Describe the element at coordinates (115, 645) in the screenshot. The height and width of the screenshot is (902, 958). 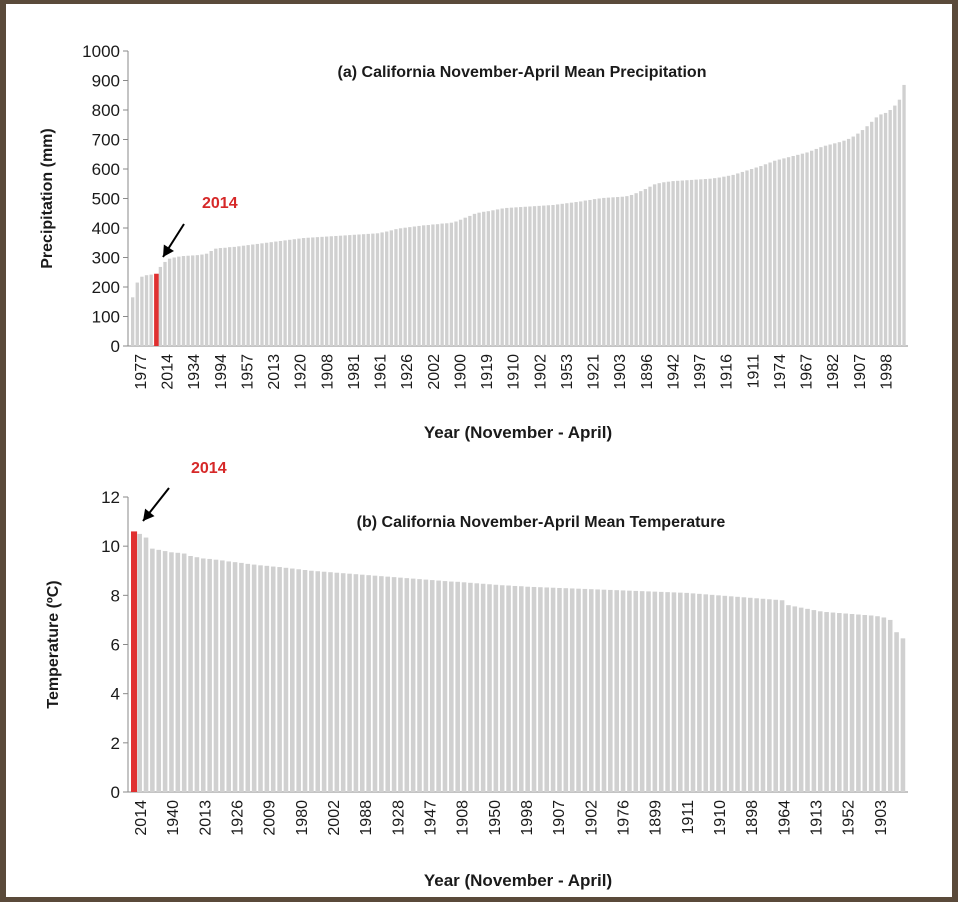
I see `y-tick-label: 6` at that location.